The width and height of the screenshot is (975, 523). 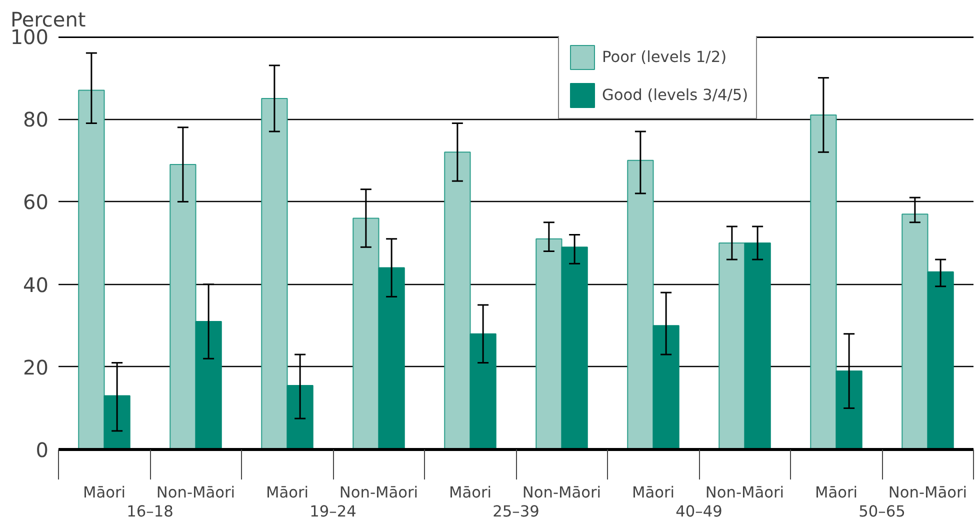 What do you see at coordinates (42, 450) in the screenshot?
I see `y-tick-label: 0` at bounding box center [42, 450].